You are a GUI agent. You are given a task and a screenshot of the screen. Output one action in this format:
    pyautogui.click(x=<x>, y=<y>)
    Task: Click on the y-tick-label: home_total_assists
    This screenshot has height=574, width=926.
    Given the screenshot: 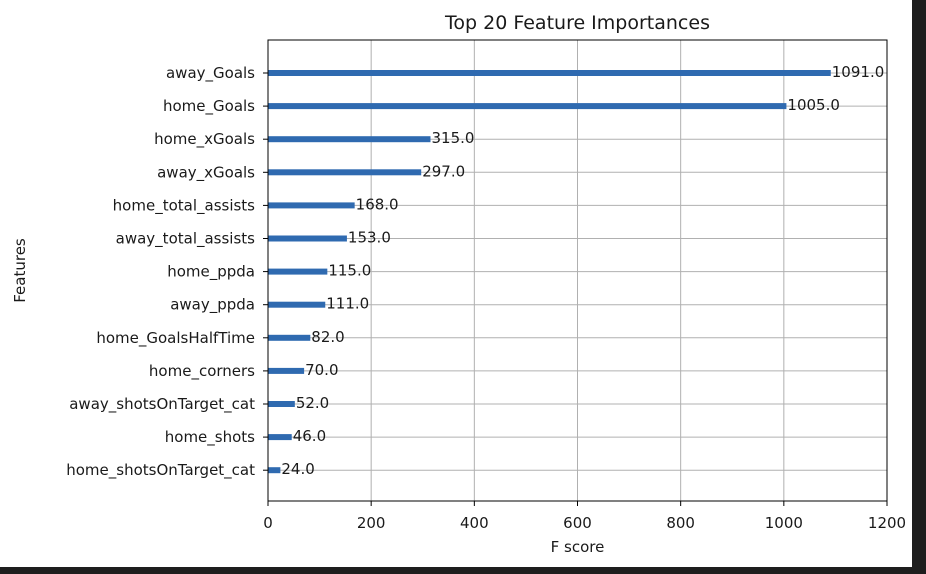 What is the action you would take?
    pyautogui.click(x=184, y=205)
    